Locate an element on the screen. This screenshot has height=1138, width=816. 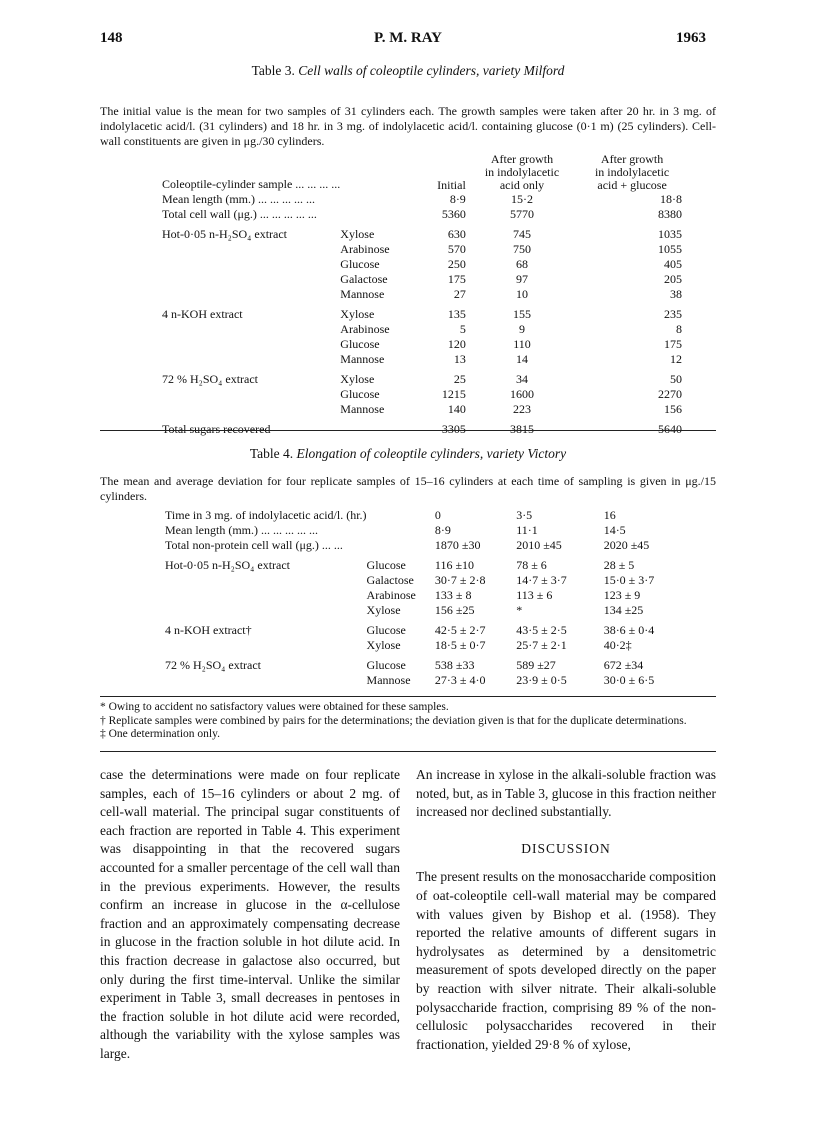
table-cell-value: 155 is located at coordinates (522, 314).